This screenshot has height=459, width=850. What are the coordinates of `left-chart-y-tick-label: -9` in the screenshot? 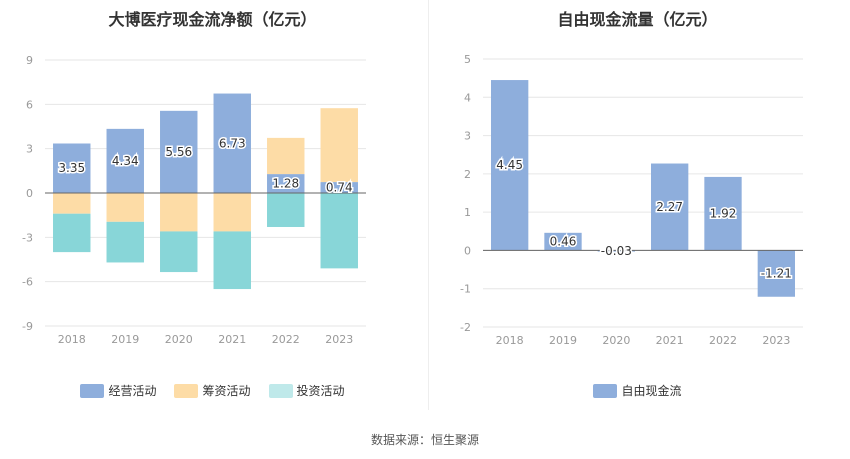 It's located at (27, 326).